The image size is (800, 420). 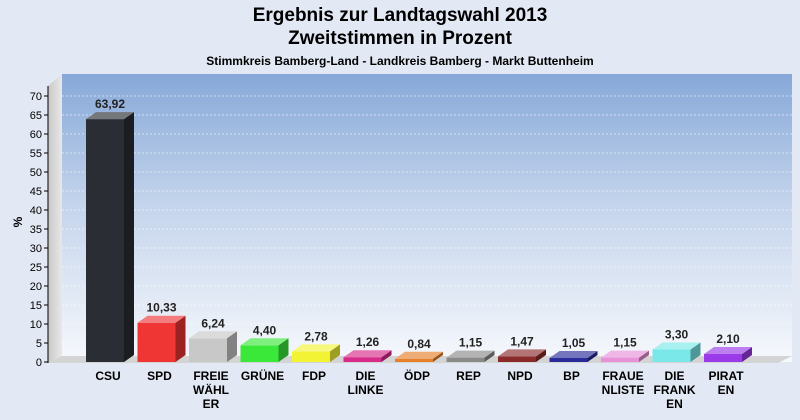 What do you see at coordinates (368, 342) in the screenshot?
I see `value-label: 1,26` at bounding box center [368, 342].